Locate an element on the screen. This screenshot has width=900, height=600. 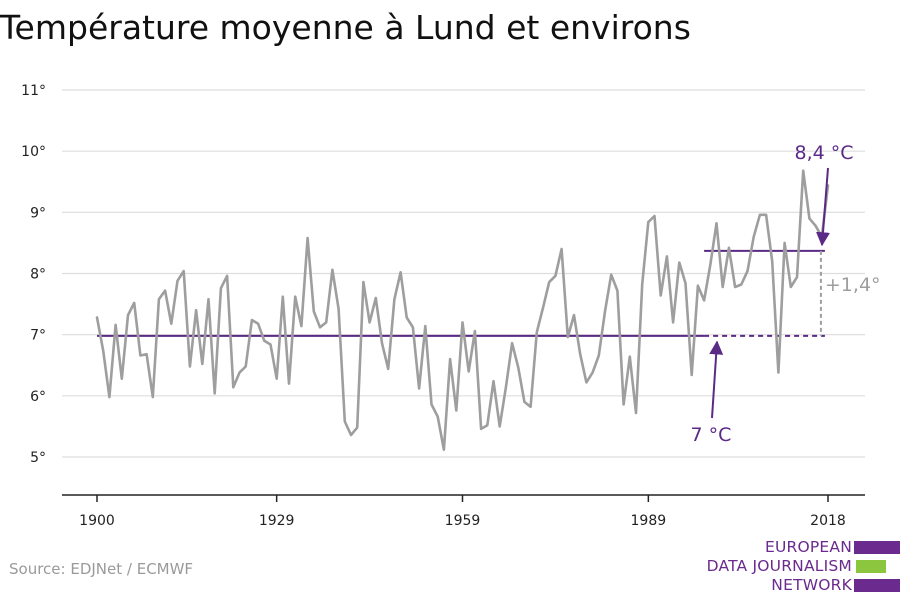
y-tick-label-8: 8° is located at coordinates (38, 275).